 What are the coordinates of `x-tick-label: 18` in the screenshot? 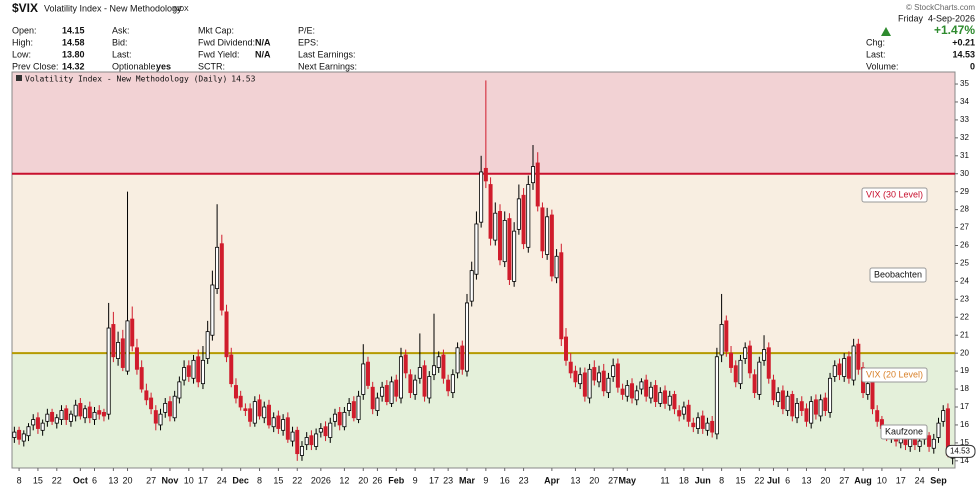 It's located at (684, 480).